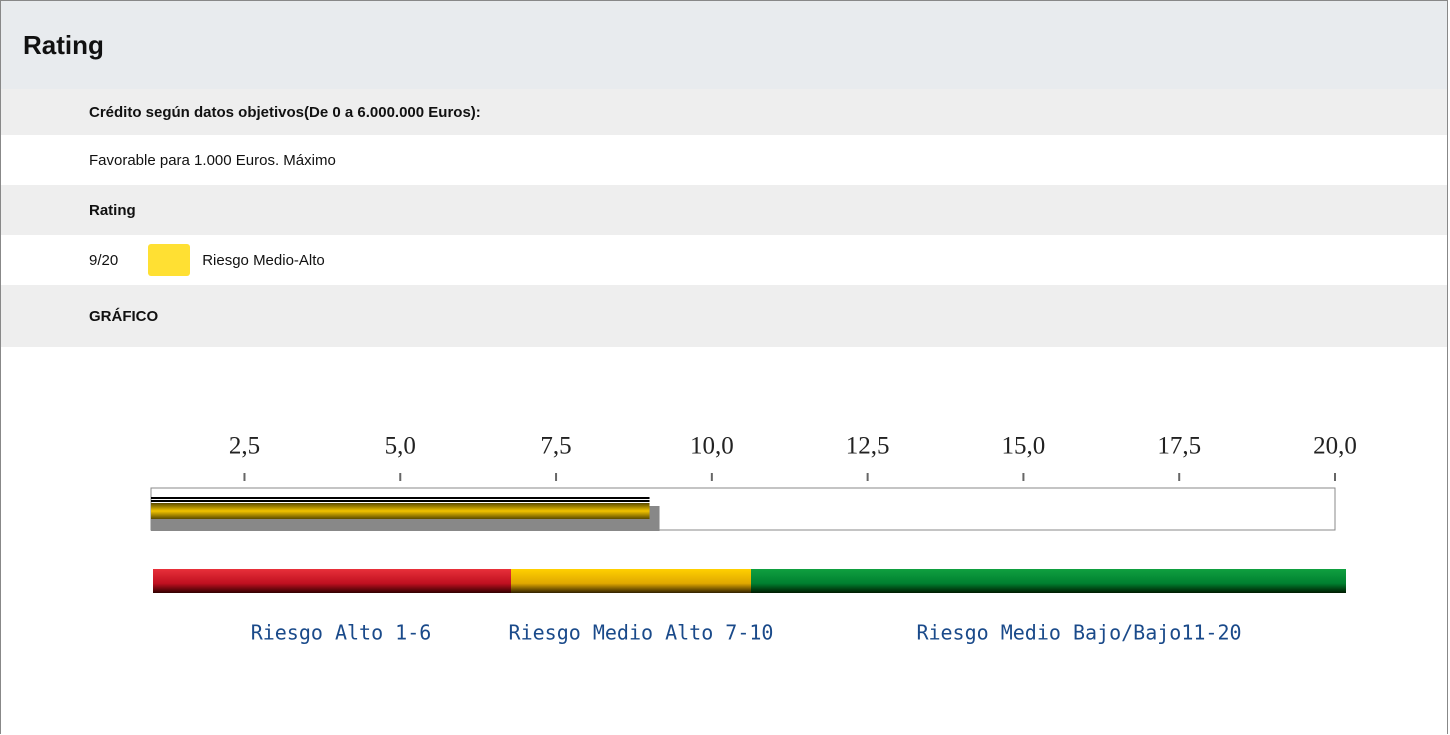 The image size is (1450, 735). I want to click on section-row: 9/20 Riesgo Medio-Alto, so click(724, 260).